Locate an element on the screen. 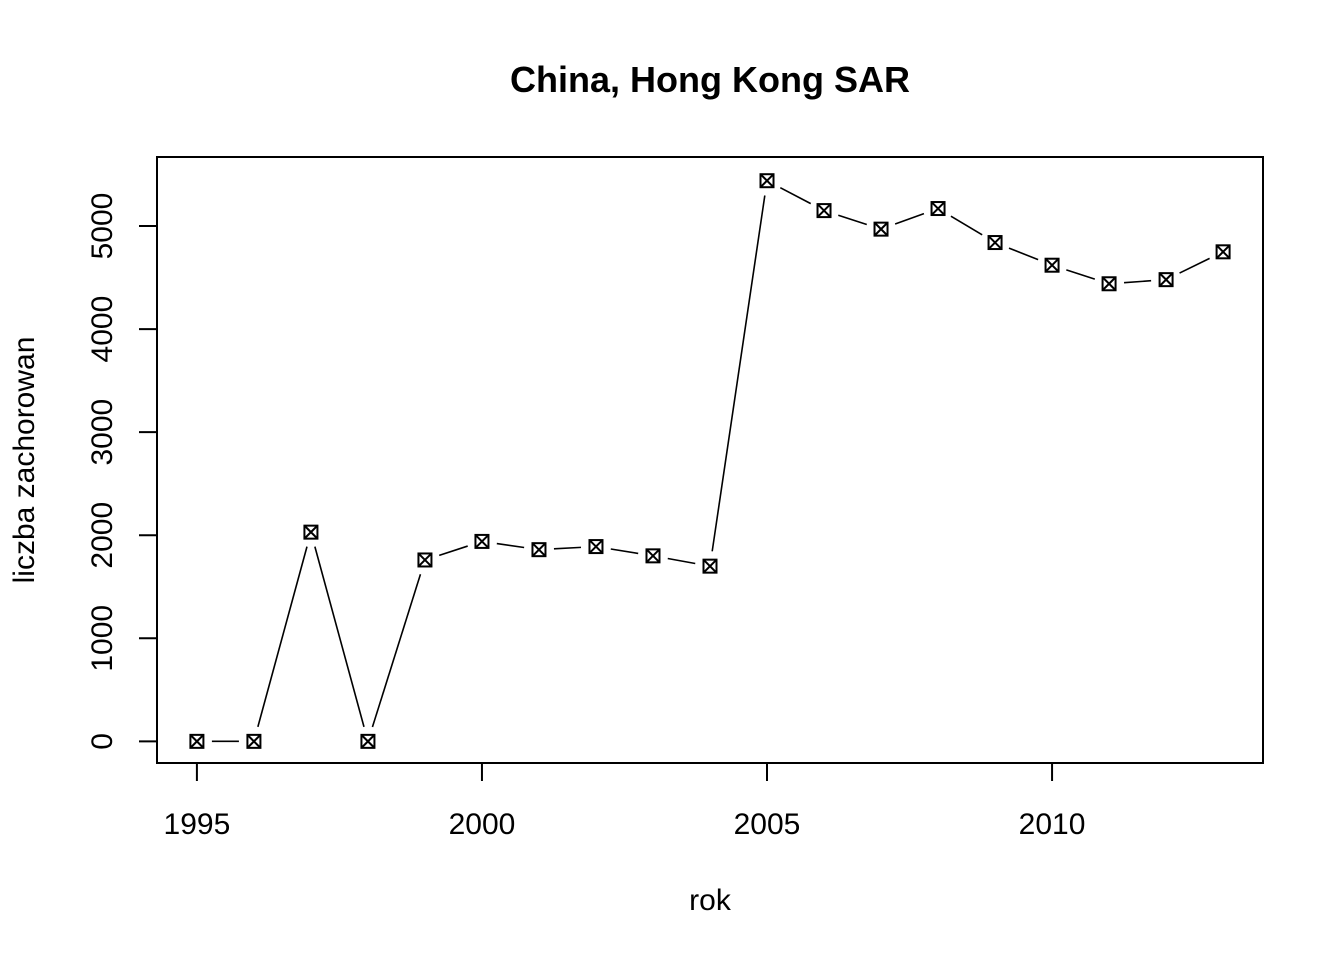 The height and width of the screenshot is (960, 1344). y-tick-label: 0 is located at coordinates (102, 741).